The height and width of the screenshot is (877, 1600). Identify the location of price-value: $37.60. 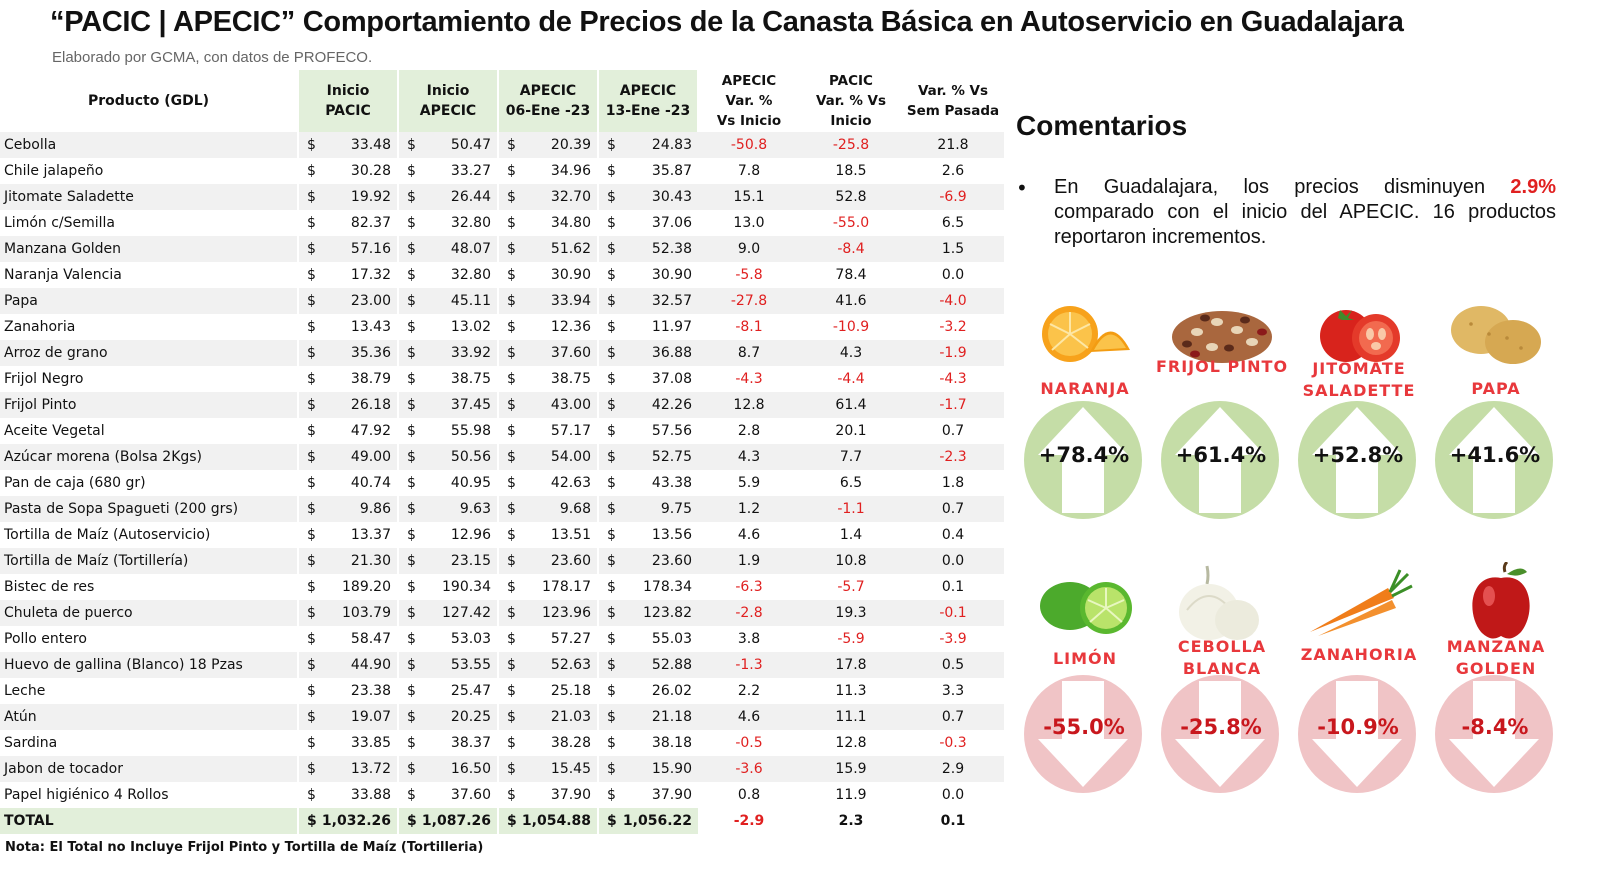
(448, 795).